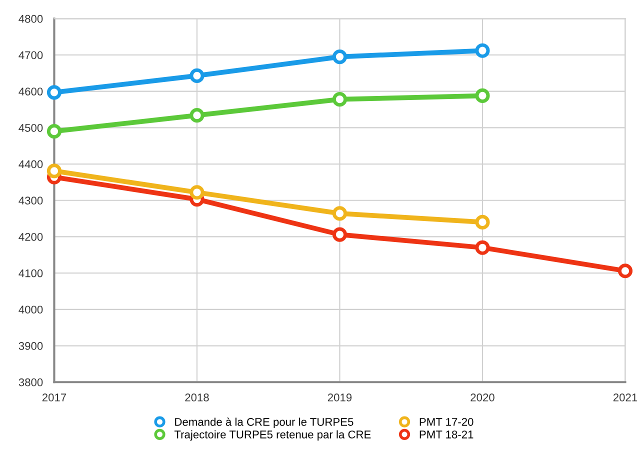 This screenshot has height=466, width=638. I want to click on y-tick-label: 4100, so click(30, 273).